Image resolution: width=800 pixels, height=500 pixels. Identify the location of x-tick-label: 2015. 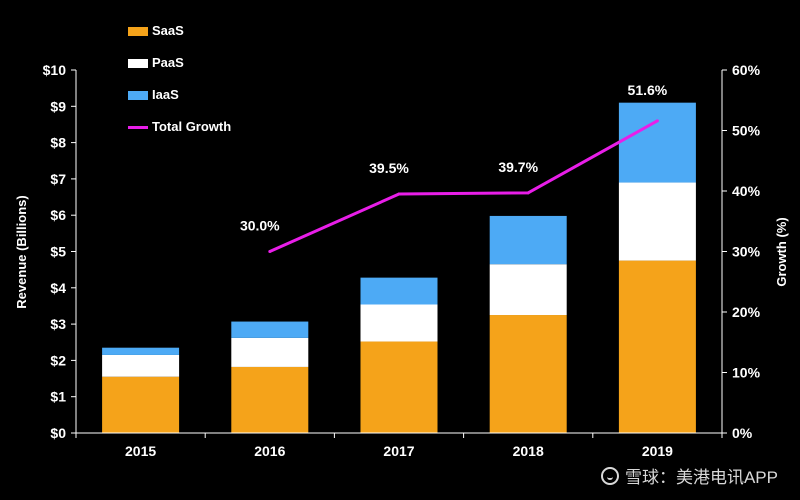
(140, 451).